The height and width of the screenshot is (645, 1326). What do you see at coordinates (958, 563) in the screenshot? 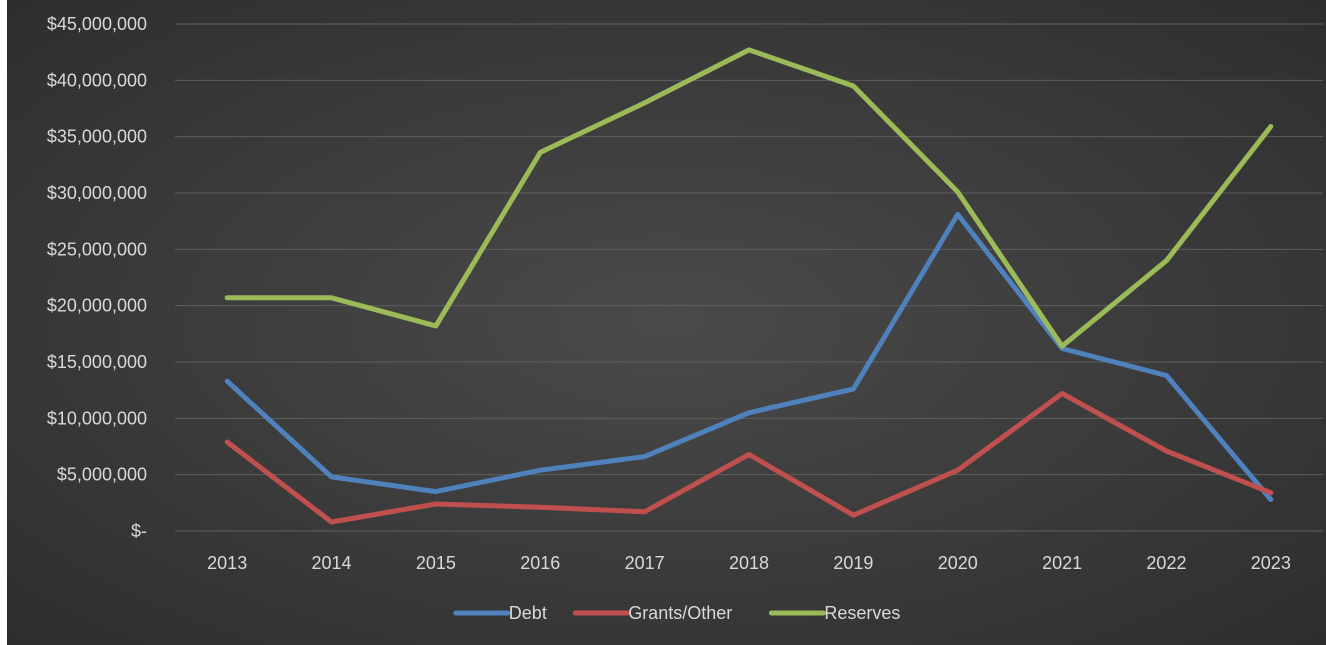
I see `x-tick-label: 2020` at bounding box center [958, 563].